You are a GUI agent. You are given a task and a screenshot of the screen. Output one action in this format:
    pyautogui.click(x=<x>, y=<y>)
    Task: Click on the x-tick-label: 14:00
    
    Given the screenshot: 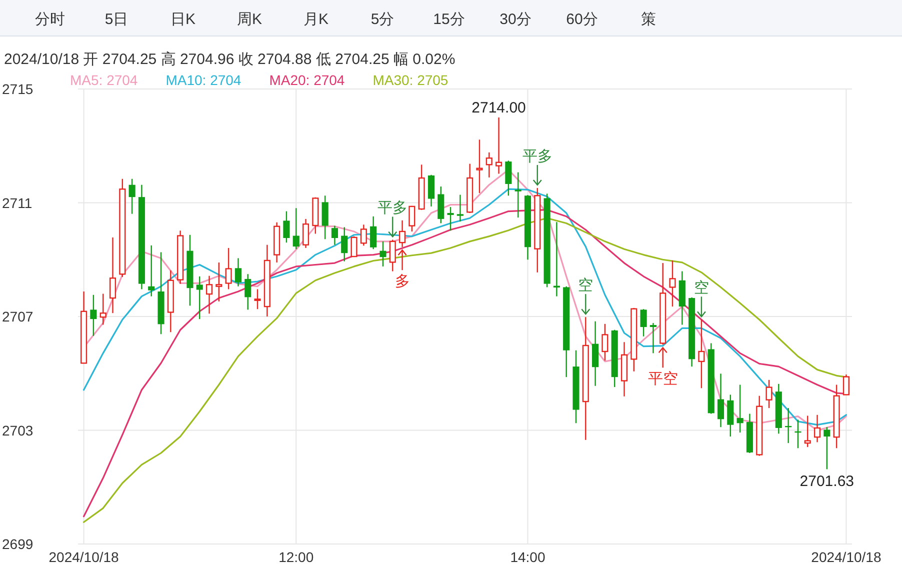 What is the action you would take?
    pyautogui.click(x=528, y=557)
    